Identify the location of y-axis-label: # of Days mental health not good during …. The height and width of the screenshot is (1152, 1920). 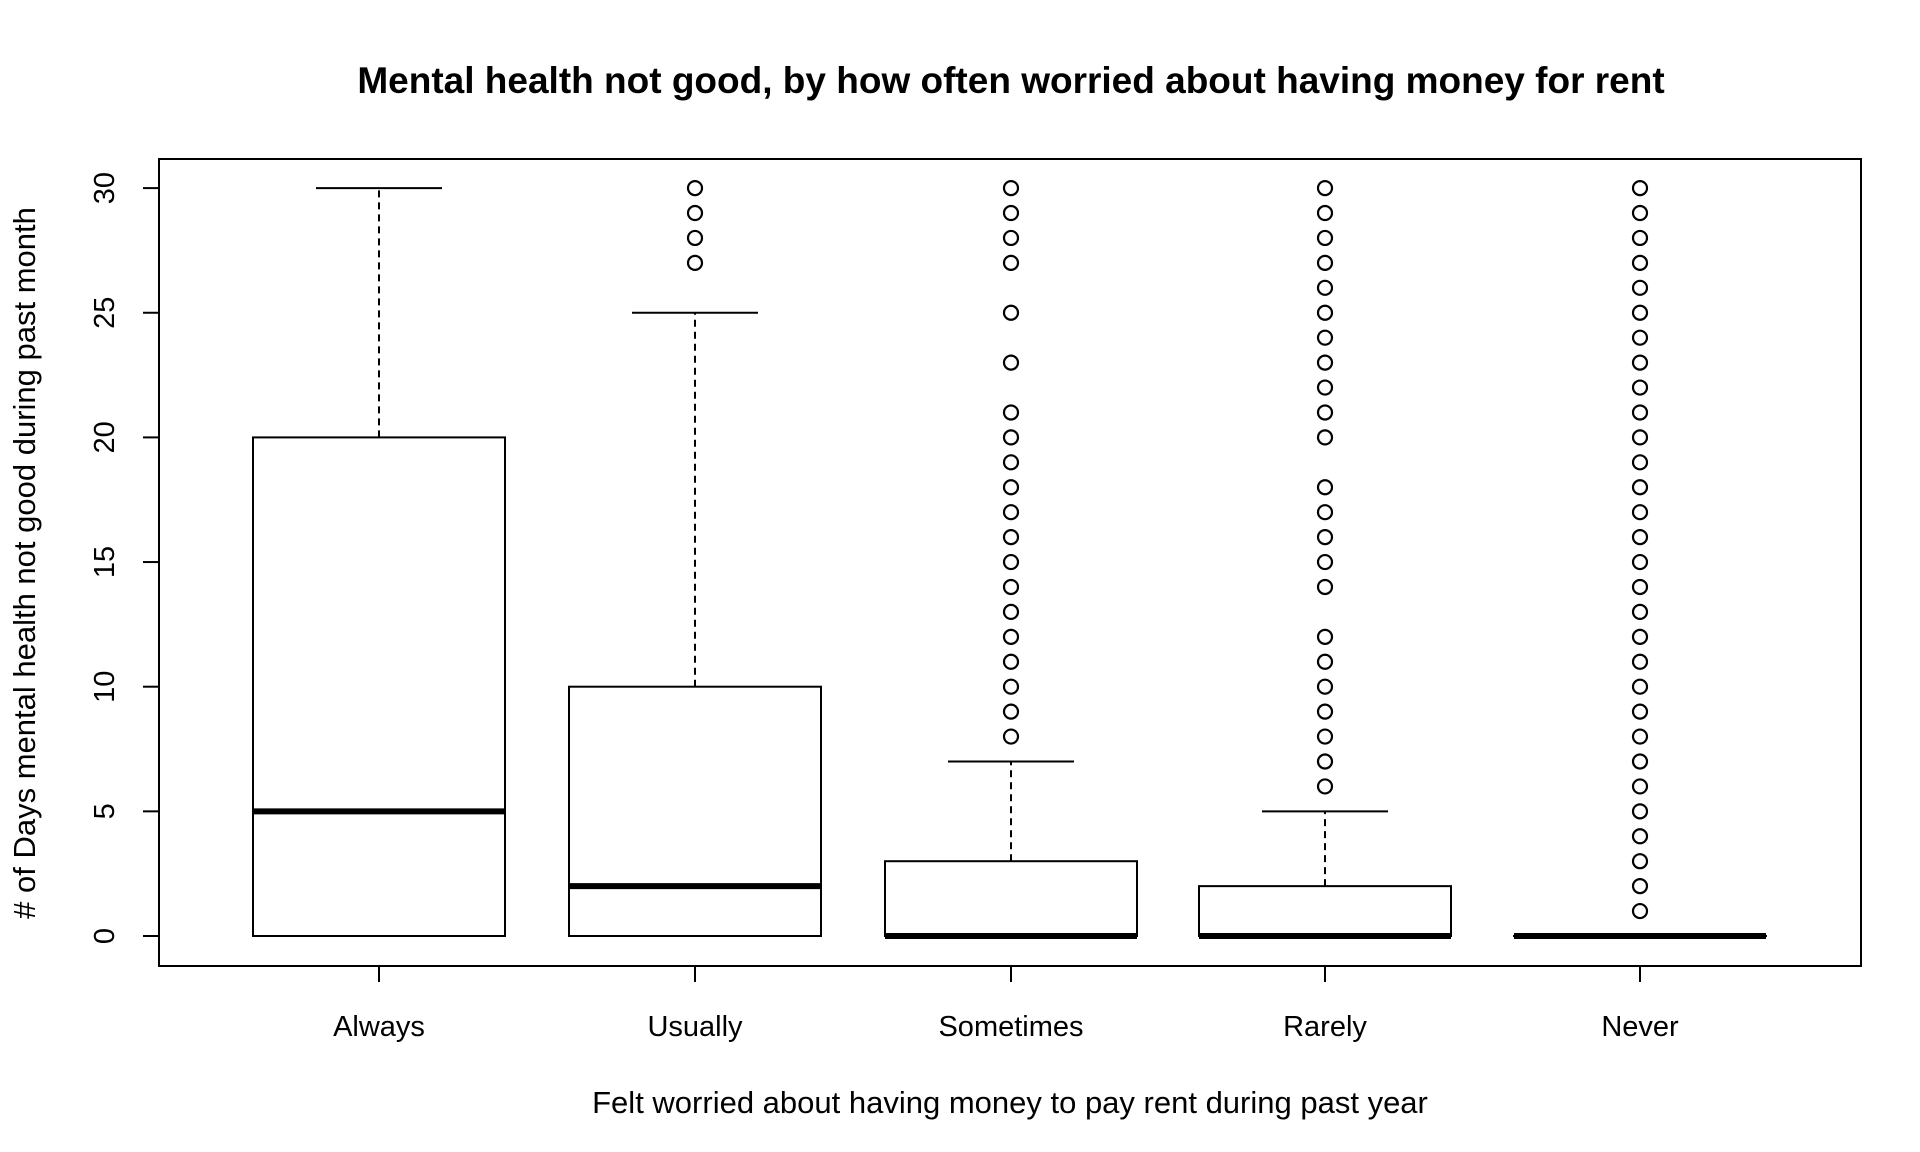
(24, 563).